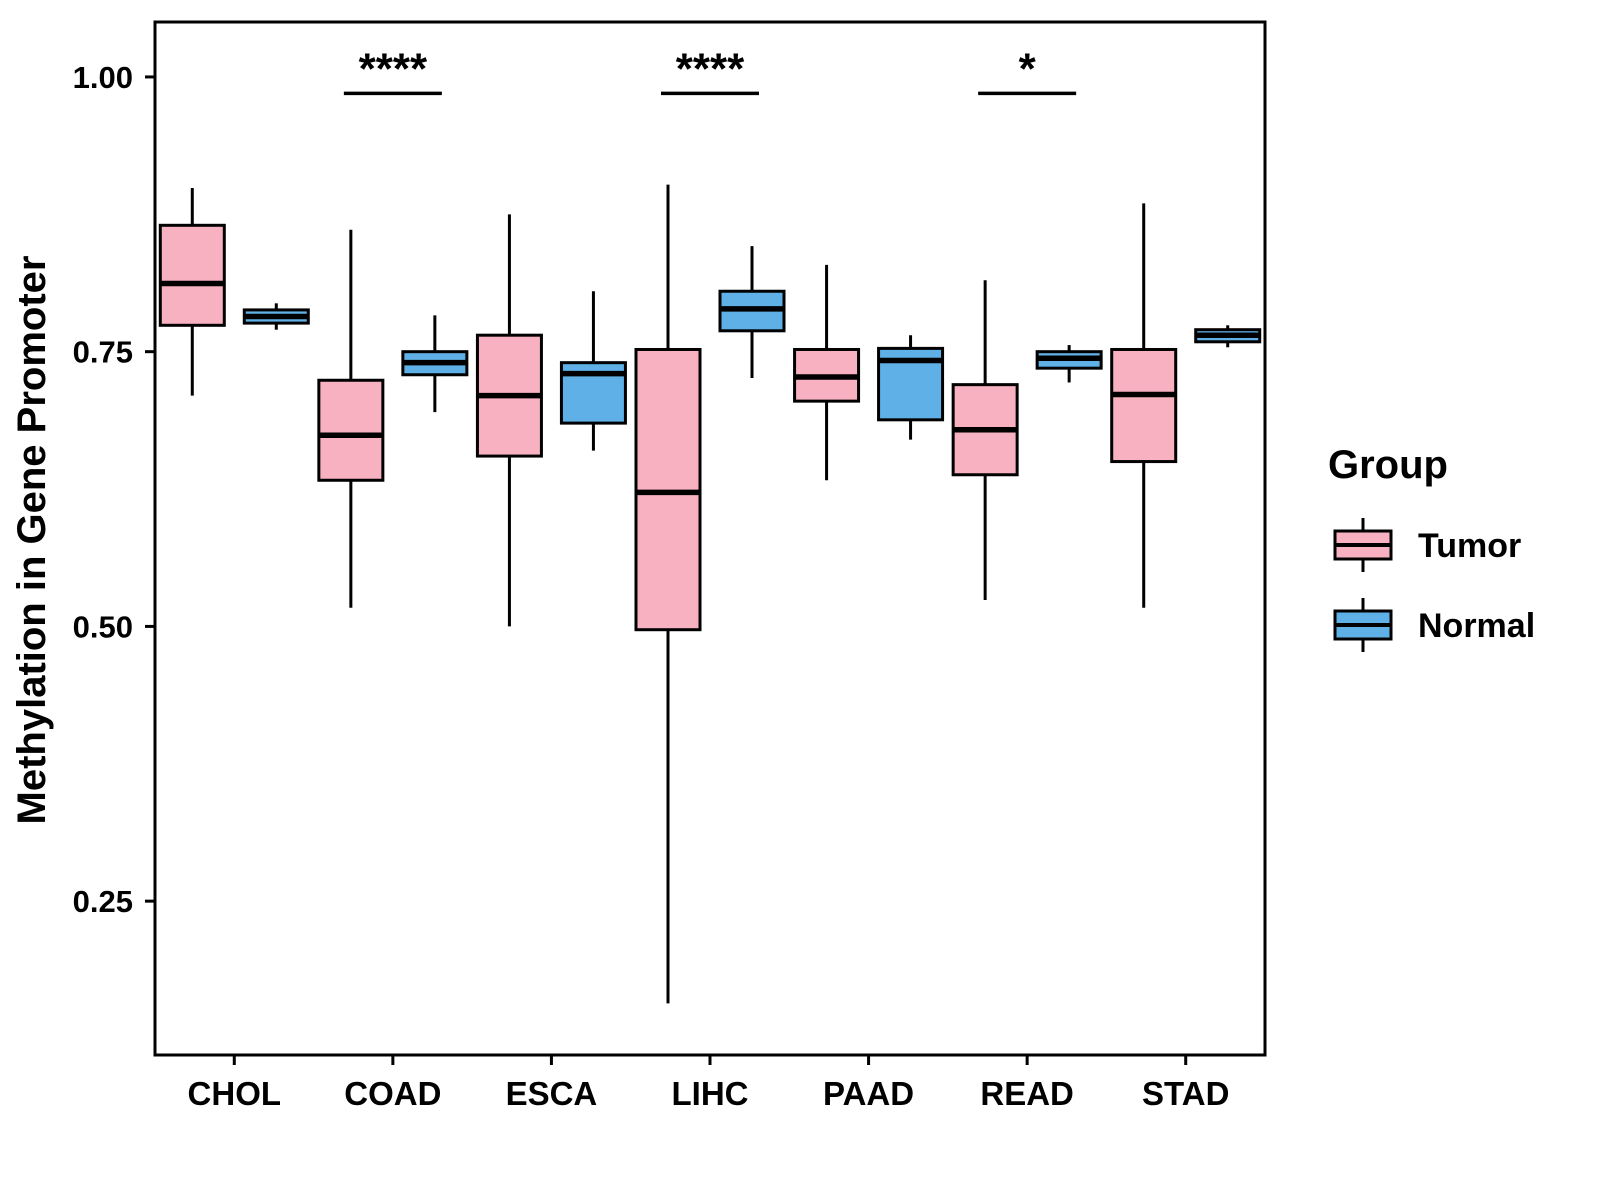 The image size is (1600, 1200). I want to click on x-category-label: LIHC, so click(710, 1093).